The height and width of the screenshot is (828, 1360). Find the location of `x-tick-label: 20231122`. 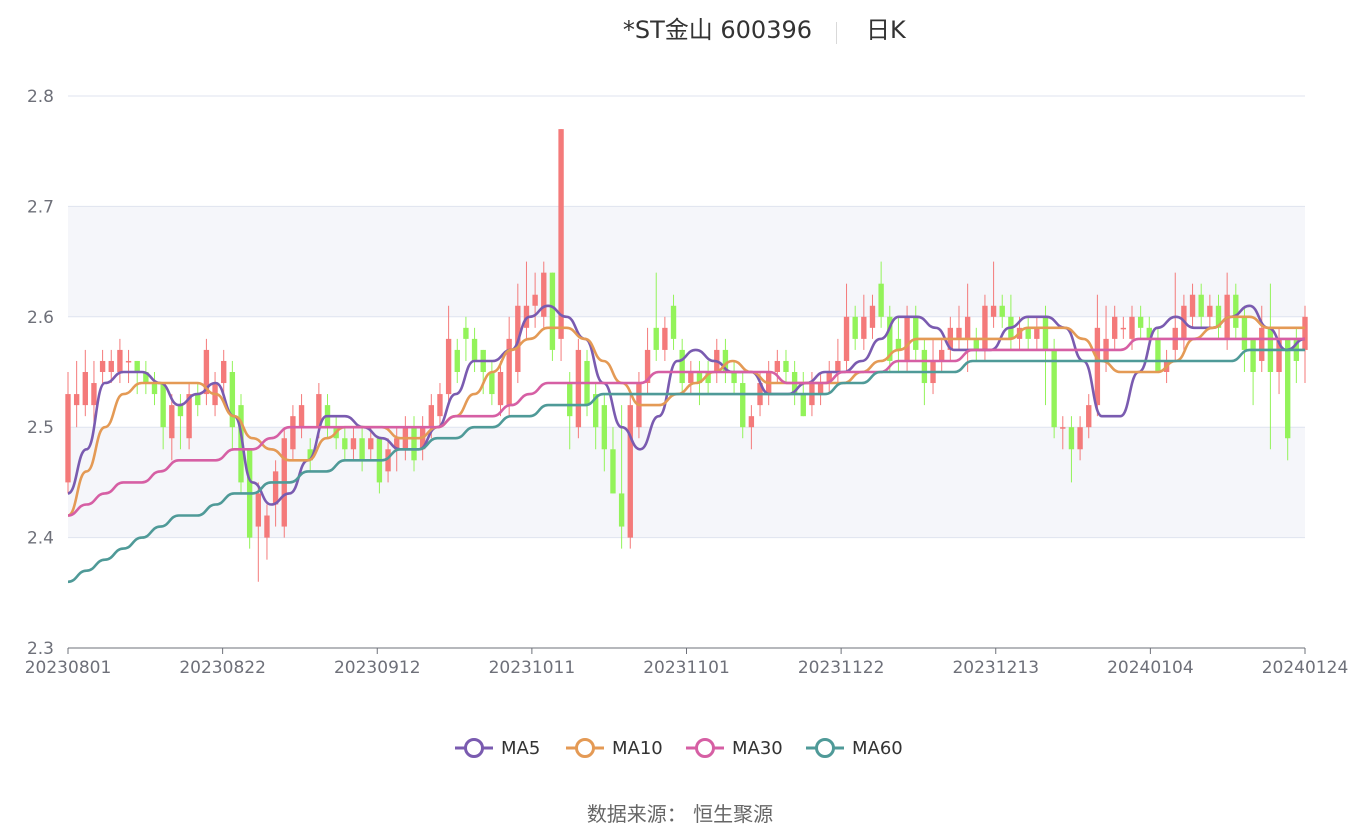

x-tick-label: 20231122 is located at coordinates (841, 668).